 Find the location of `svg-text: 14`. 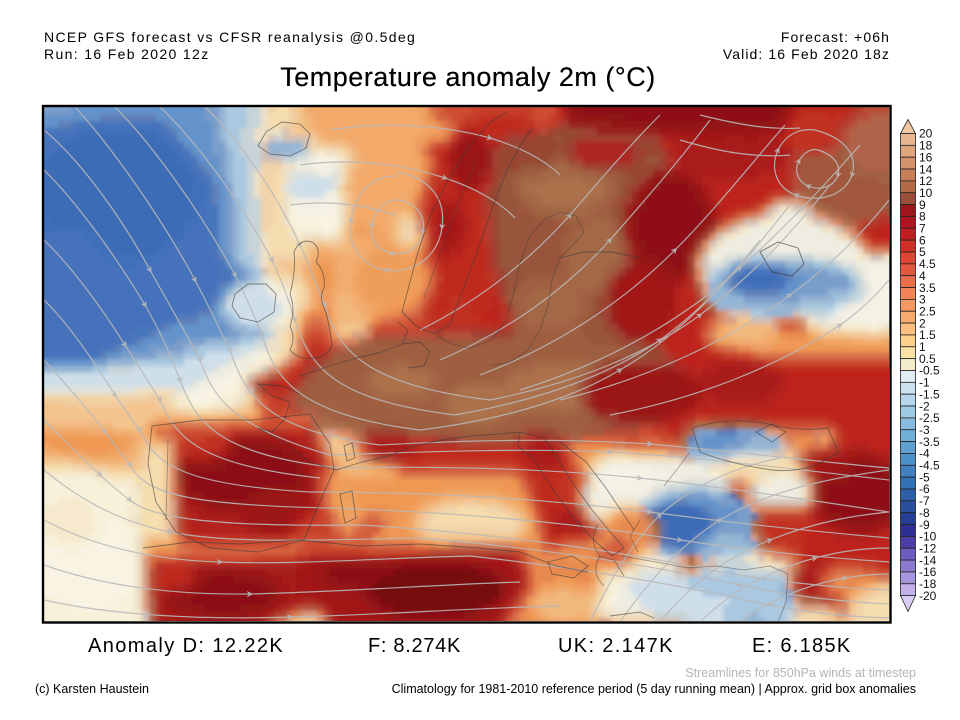

svg-text: 14 is located at coordinates (926, 169).